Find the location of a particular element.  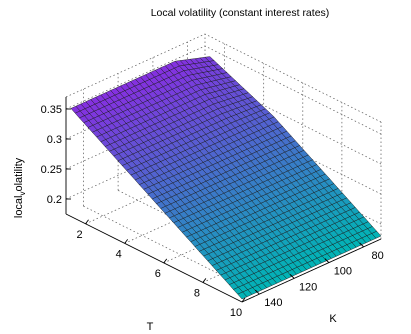

z-axis-label-tail: olatility is located at coordinates (19, 174).